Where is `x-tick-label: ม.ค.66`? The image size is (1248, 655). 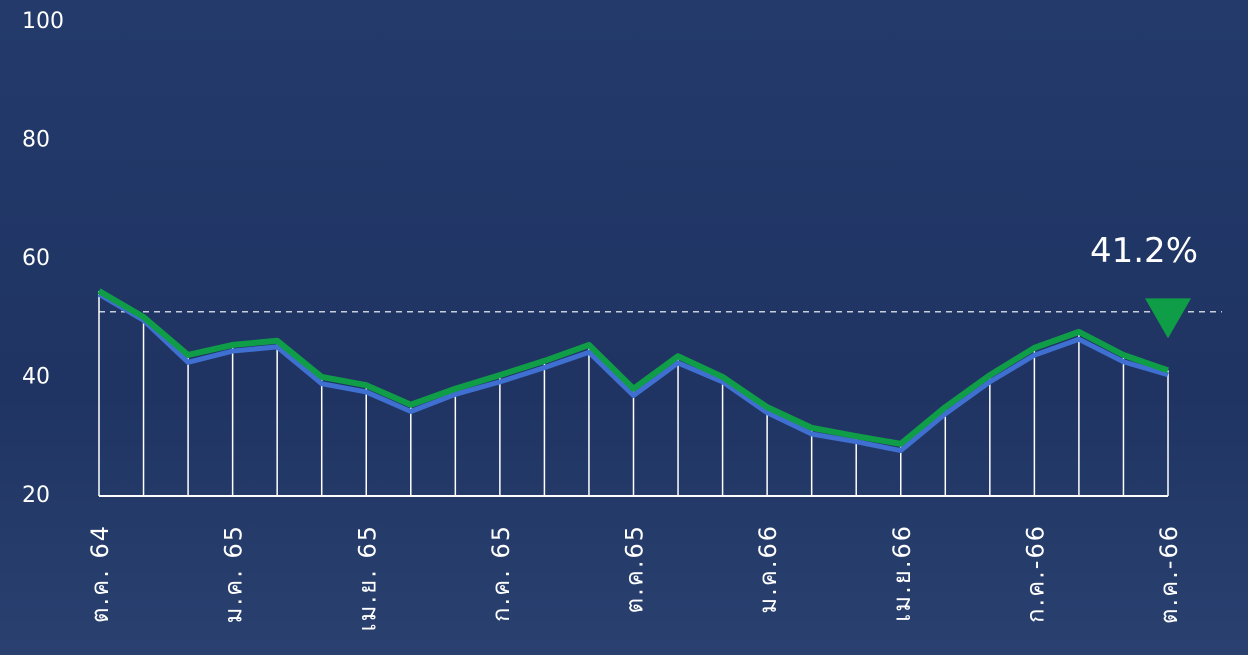
x-tick-label: ม.ค.66 is located at coordinates (768, 569).